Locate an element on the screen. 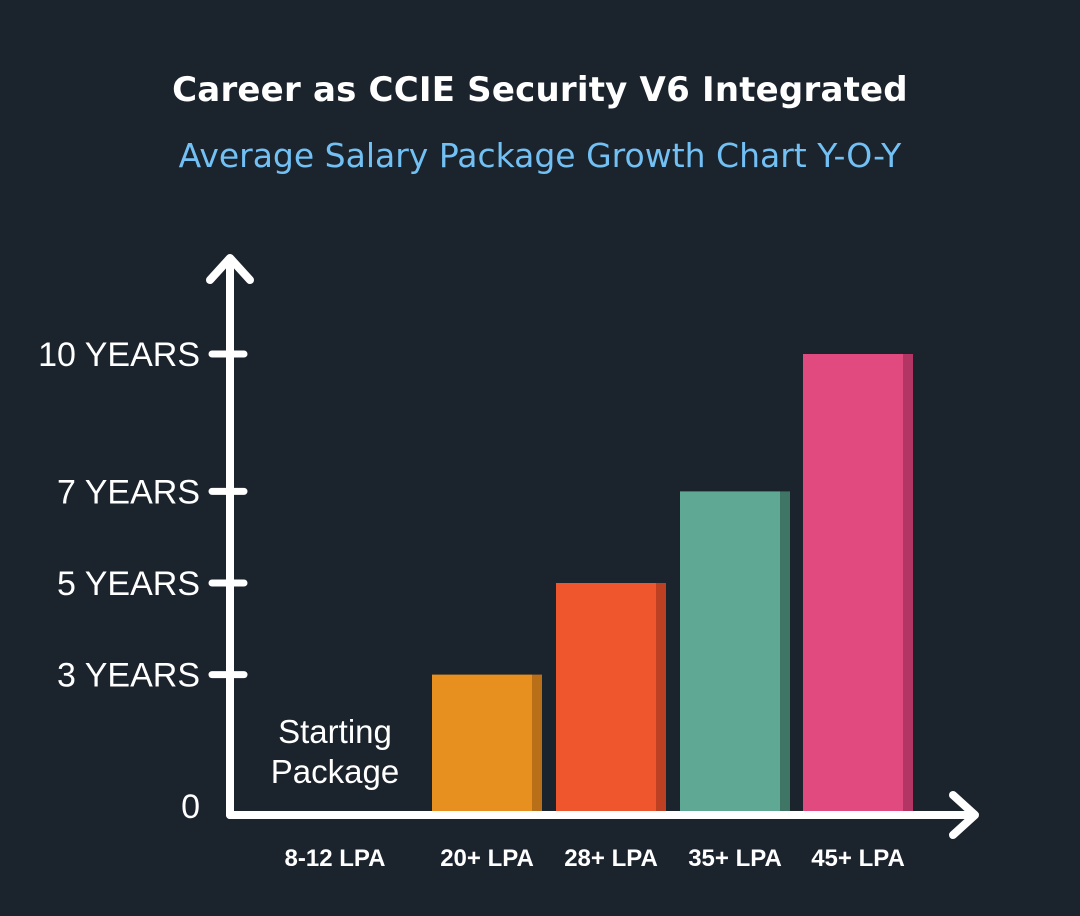 This screenshot has width=1080, height=916. bar-35-lpa is located at coordinates (735, 653).